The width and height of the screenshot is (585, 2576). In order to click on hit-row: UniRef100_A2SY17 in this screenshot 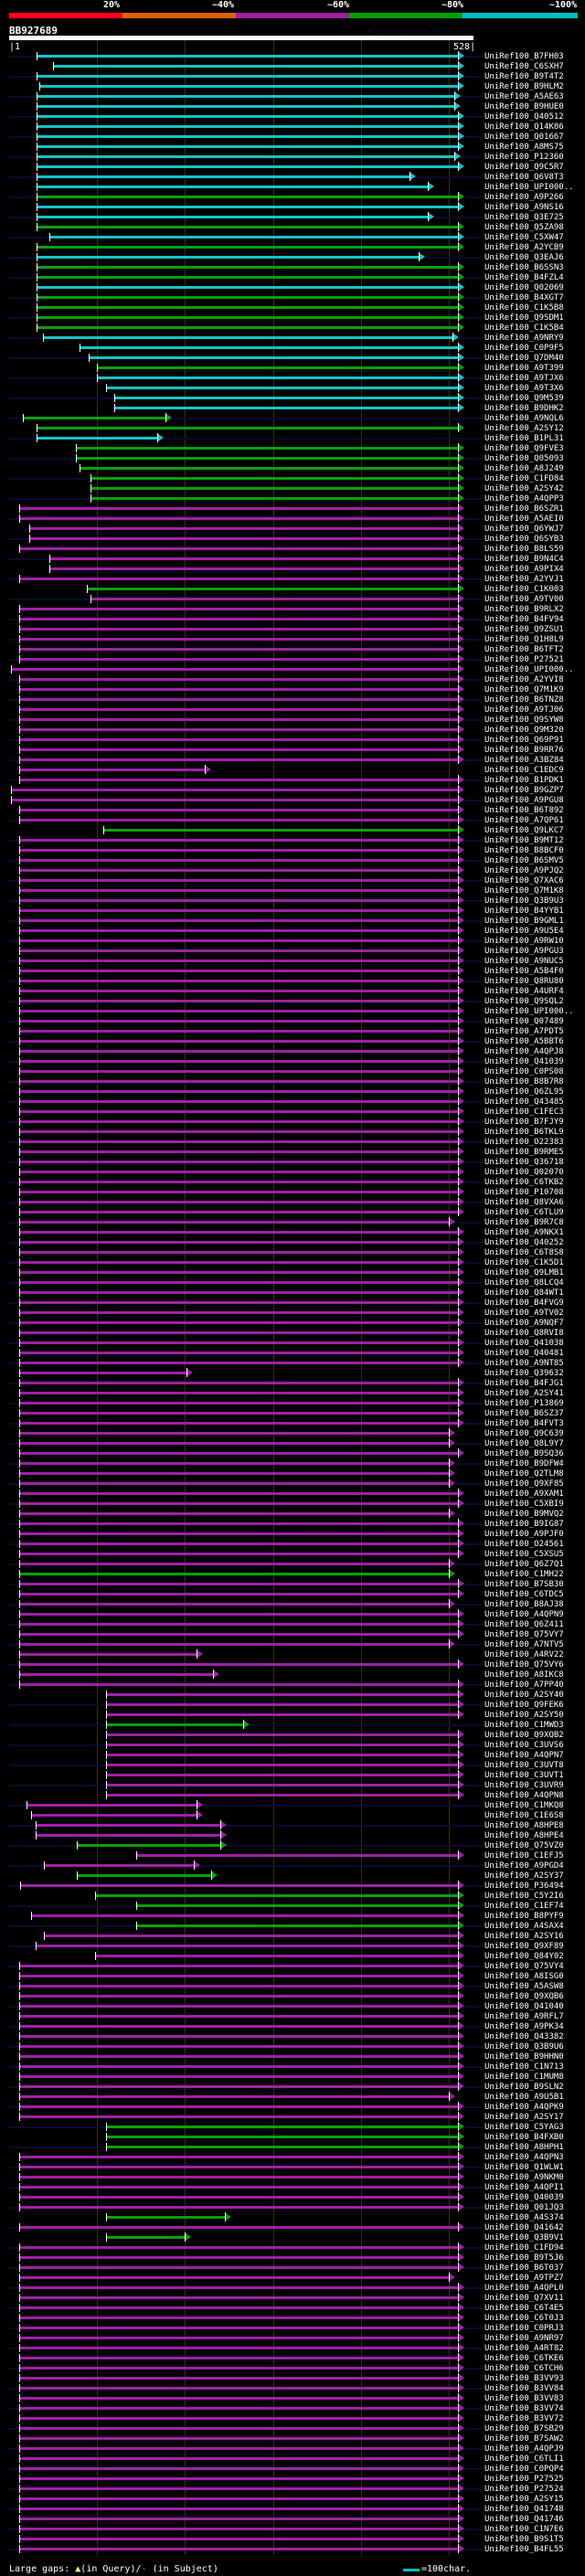, I will do `click(293, 2117)`.